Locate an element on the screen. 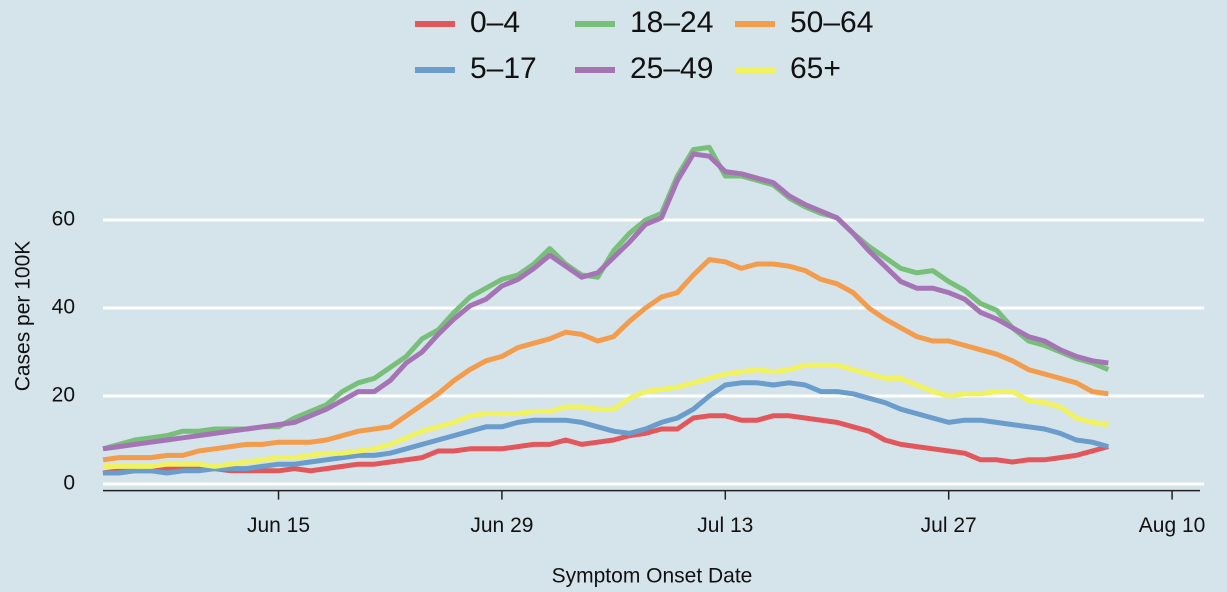  legend-label: 0–4 is located at coordinates (495, 22).